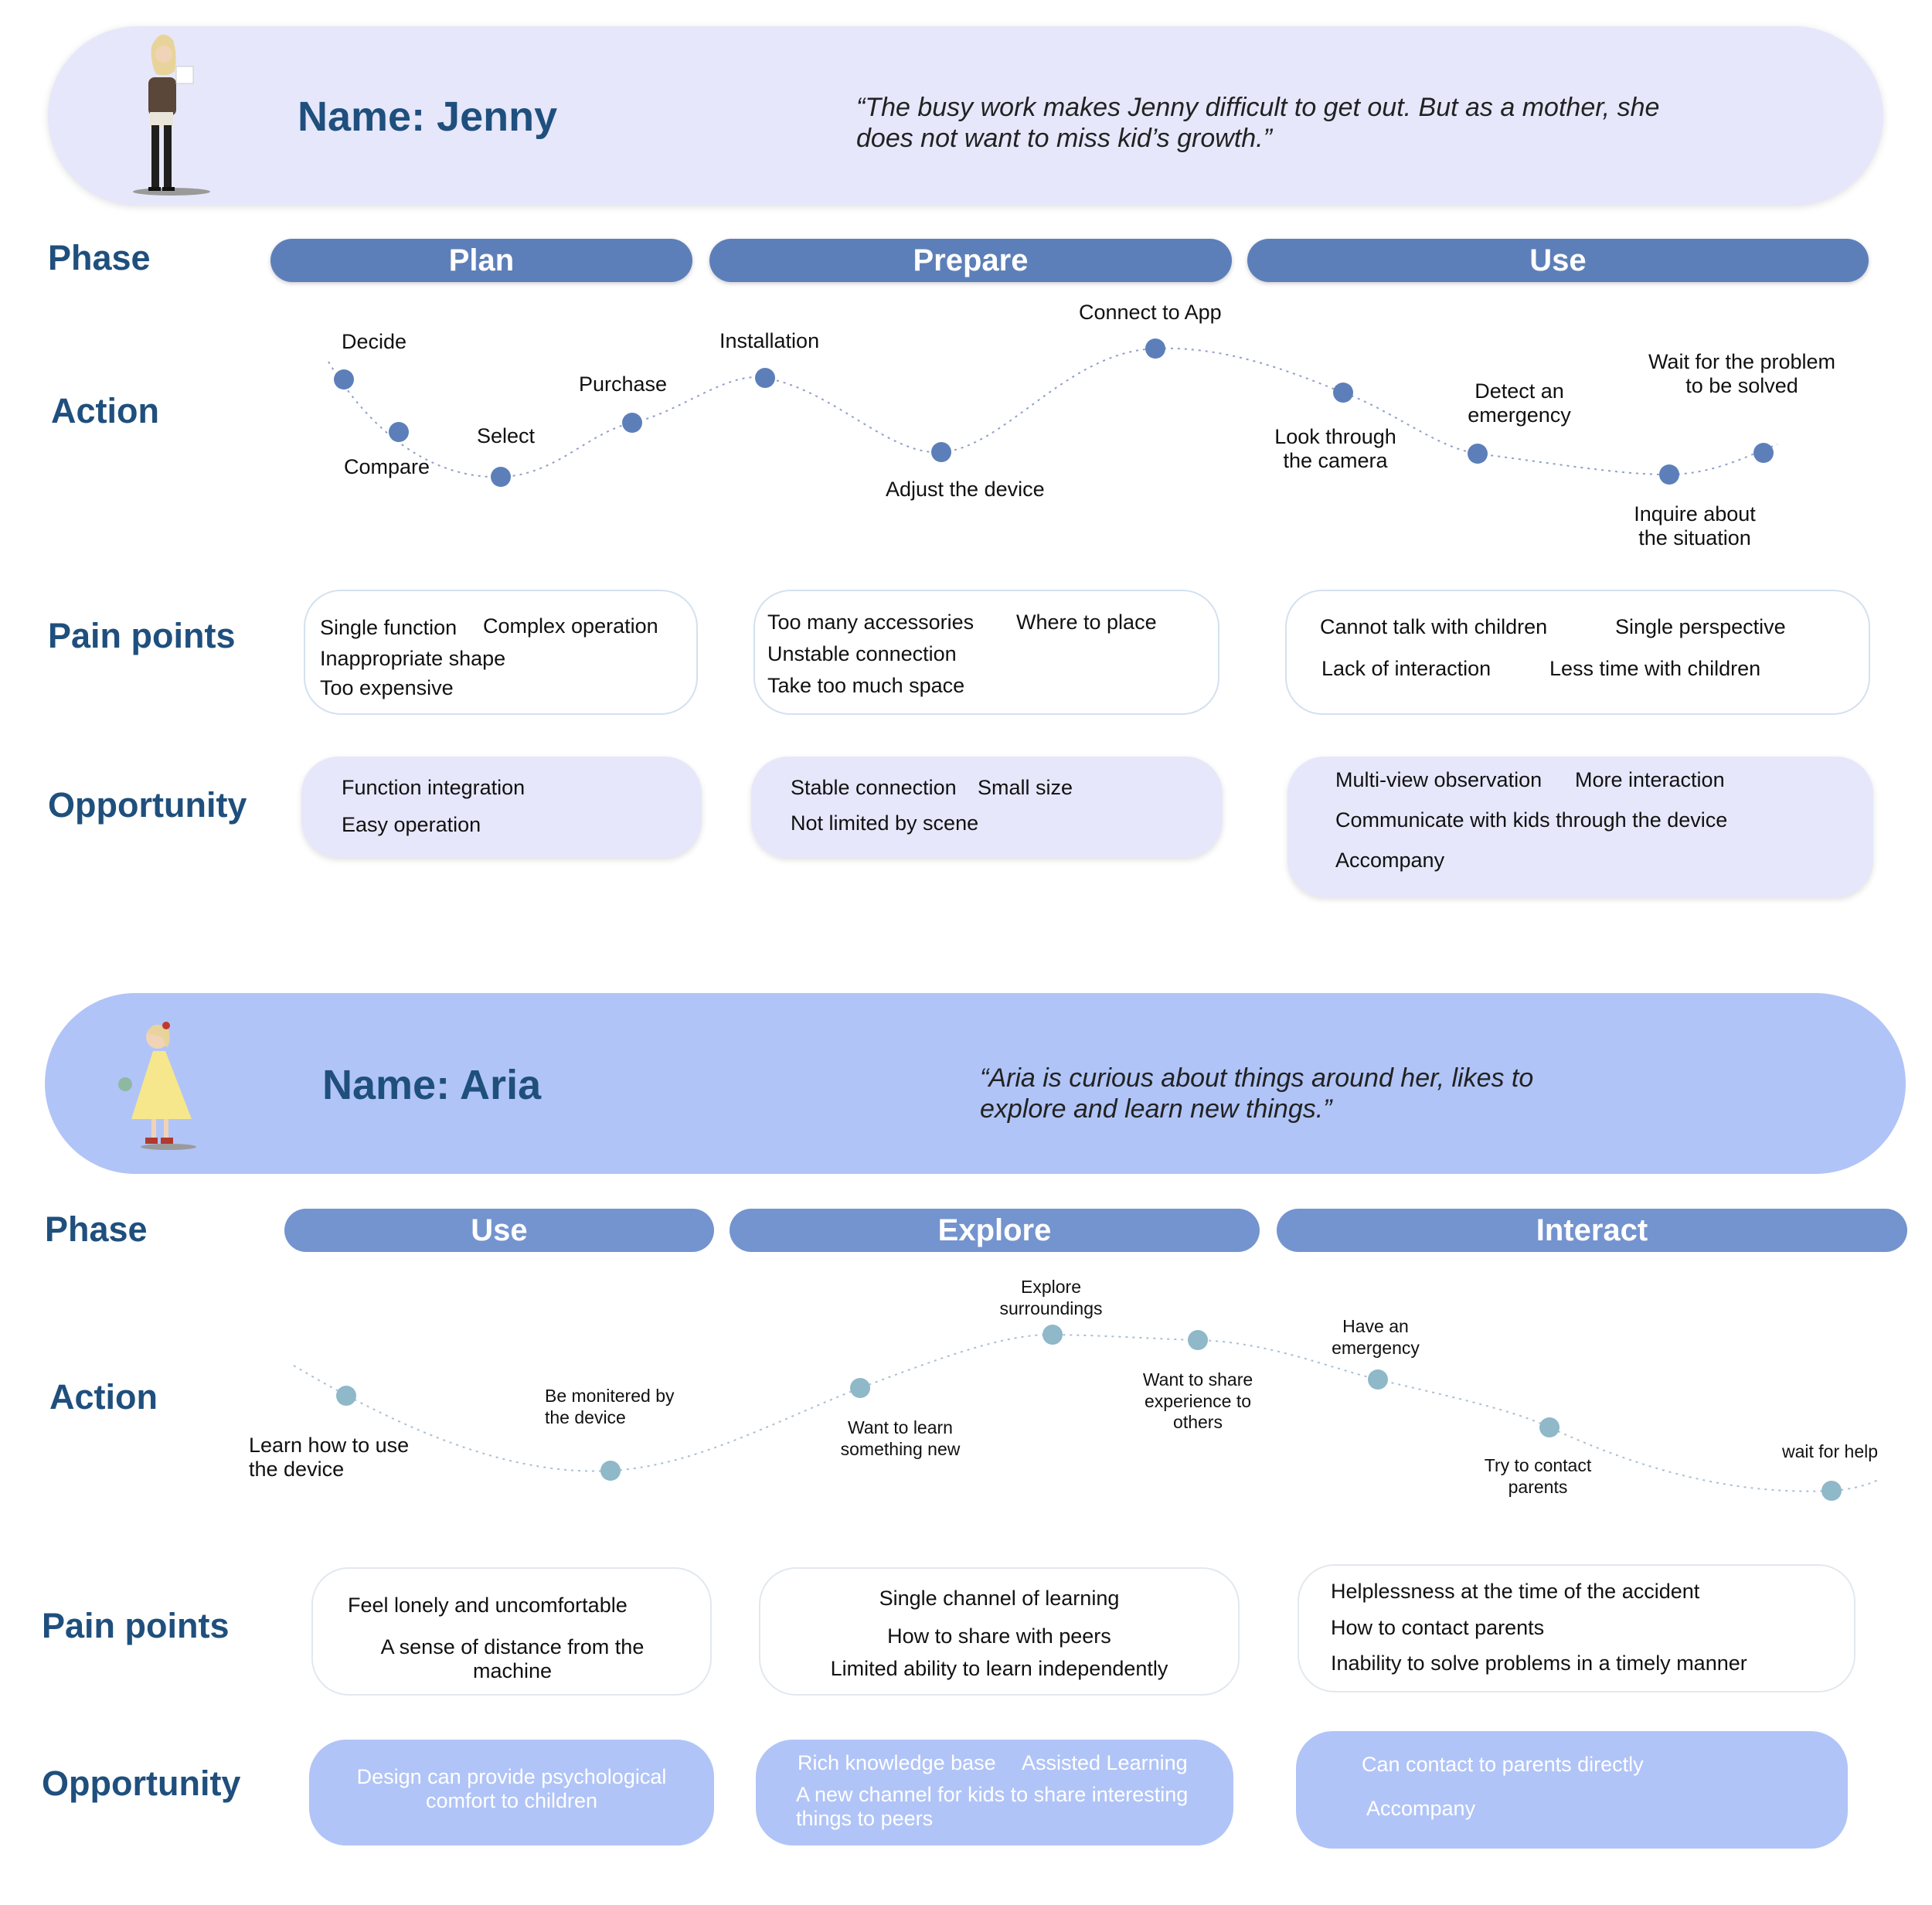 The height and width of the screenshot is (1905, 1932). What do you see at coordinates (501, 477) in the screenshot?
I see `action-dot-select` at bounding box center [501, 477].